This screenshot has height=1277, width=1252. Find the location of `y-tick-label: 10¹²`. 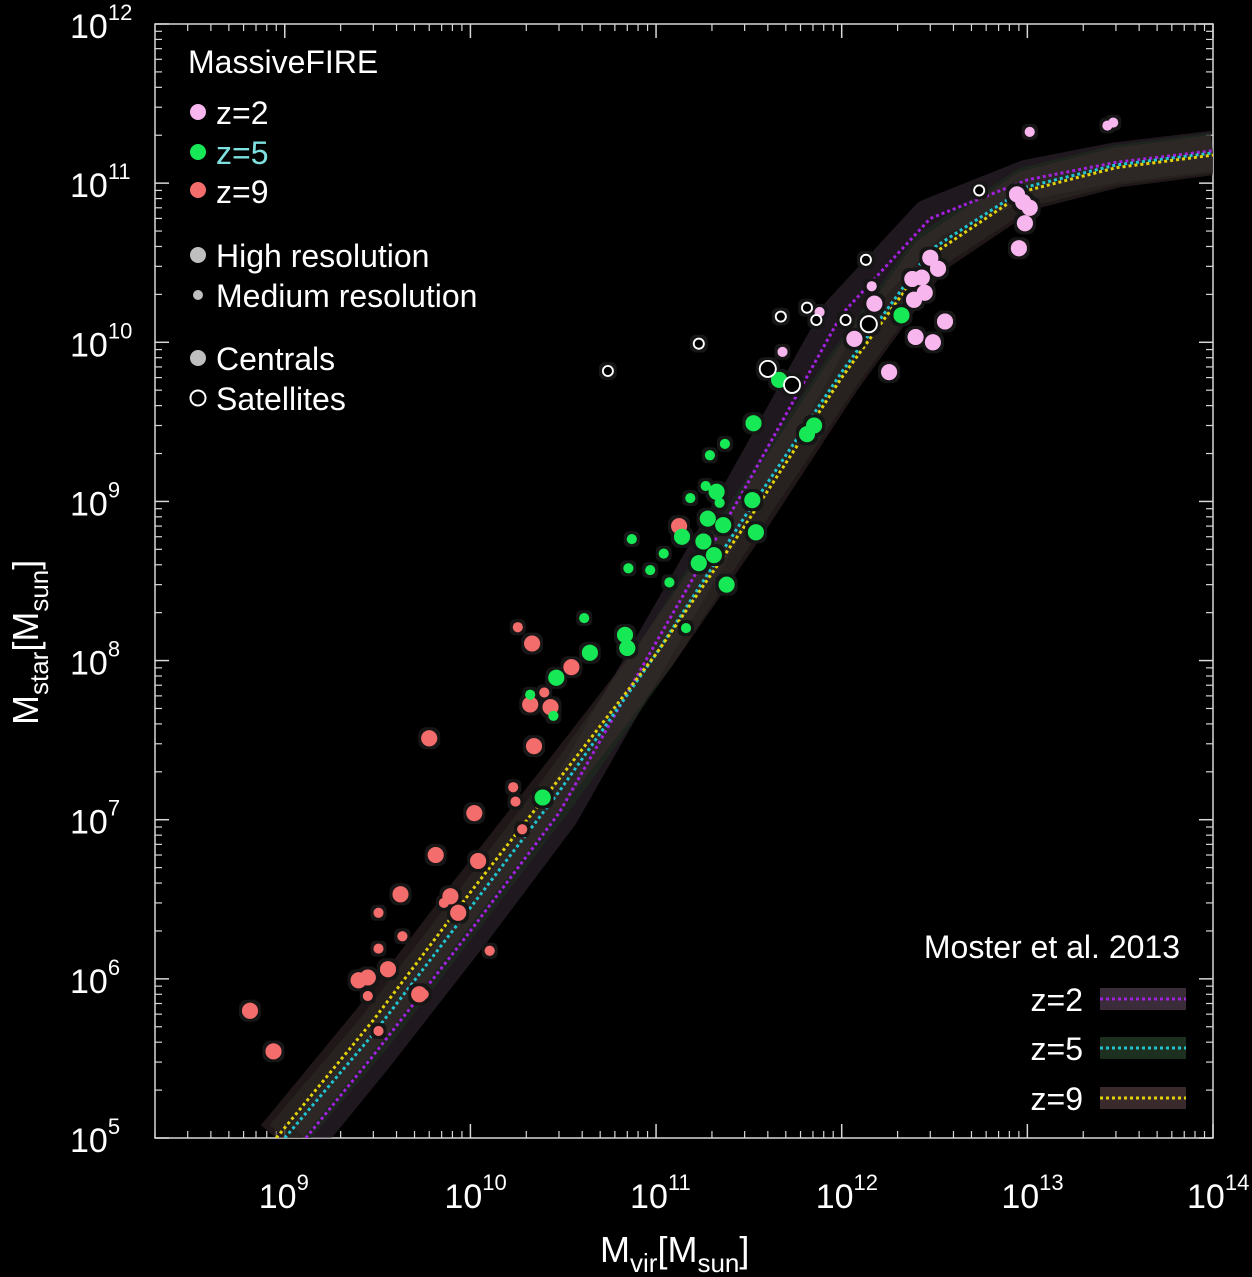

y-tick-label: 10¹² is located at coordinates (101, 23).